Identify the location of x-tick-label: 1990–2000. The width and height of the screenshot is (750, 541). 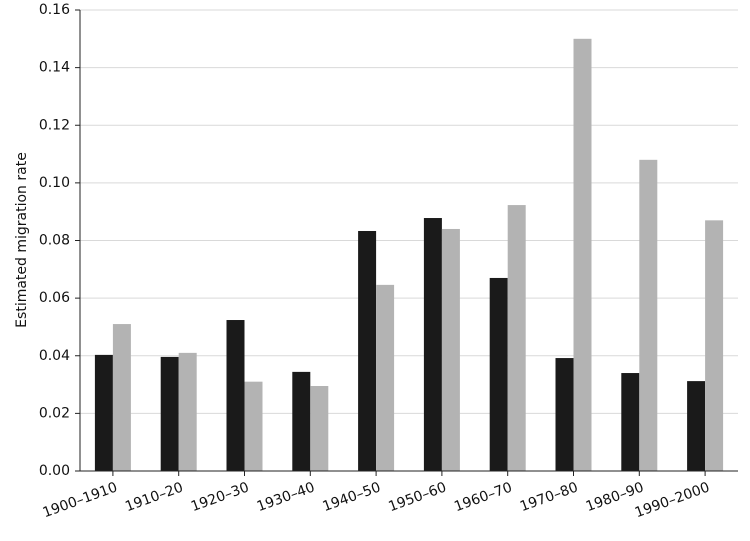
(672, 500).